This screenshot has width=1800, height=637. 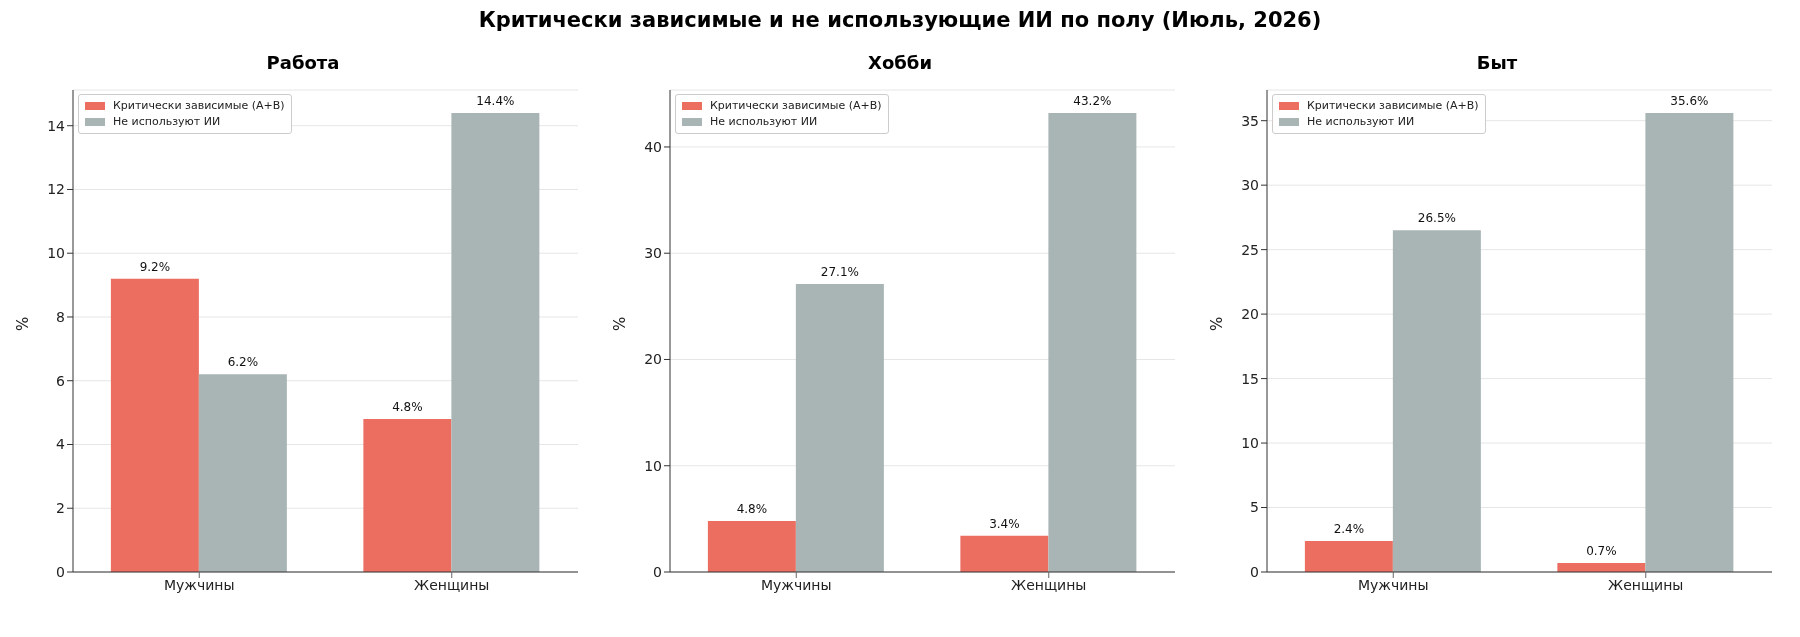 I want to click on chart-title: Быт, so click(x=1497, y=63).